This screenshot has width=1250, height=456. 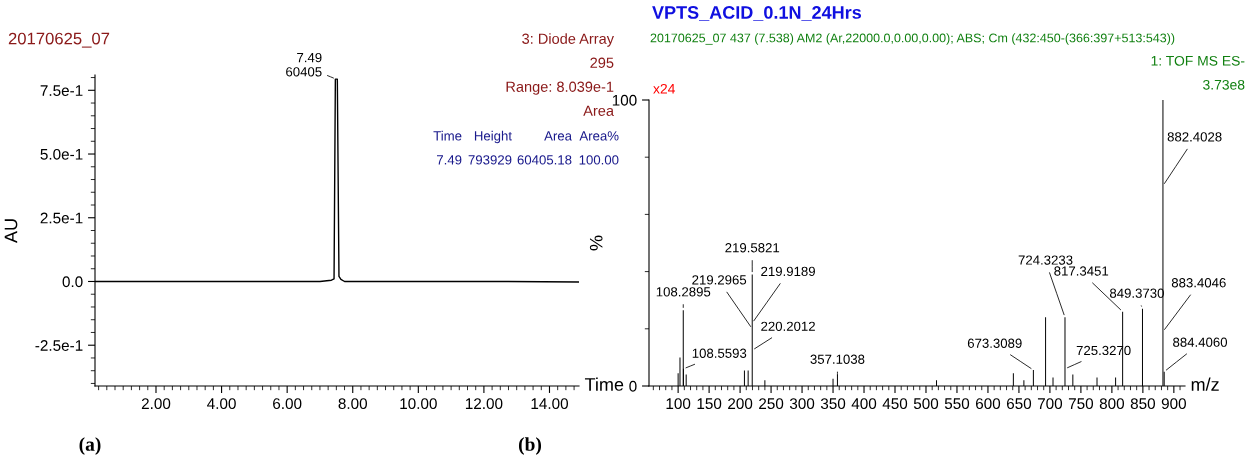 I want to click on y-tick-label: 5.0e-1, so click(x=61, y=154).